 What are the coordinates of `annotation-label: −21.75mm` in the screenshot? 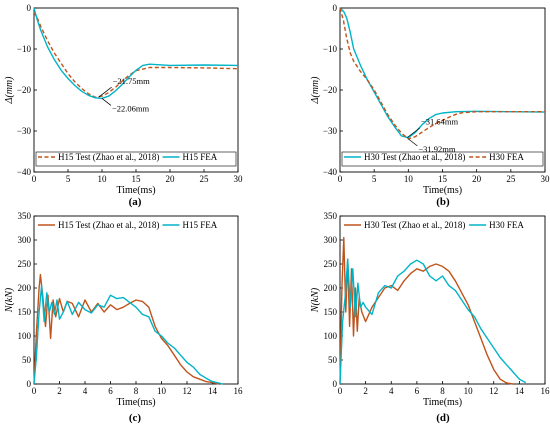 It's located at (132, 81).